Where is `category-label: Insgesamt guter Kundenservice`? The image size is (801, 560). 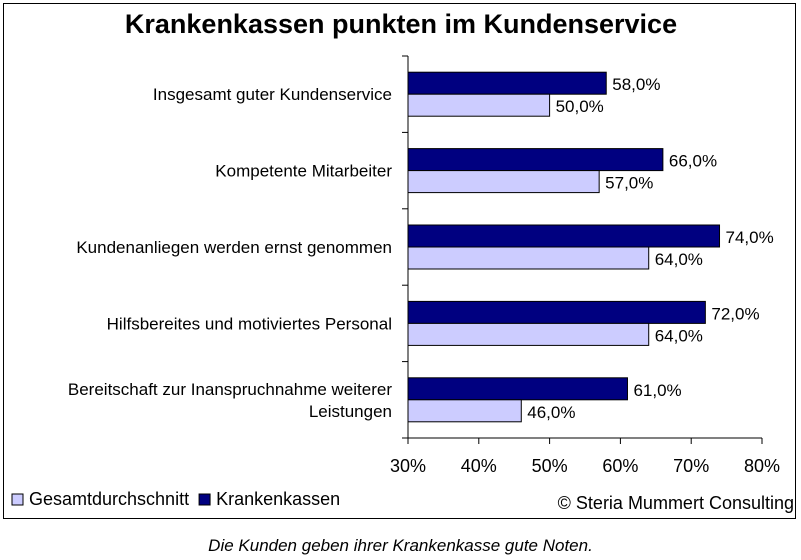
category-label: Insgesamt guter Kundenservice is located at coordinates (272, 94).